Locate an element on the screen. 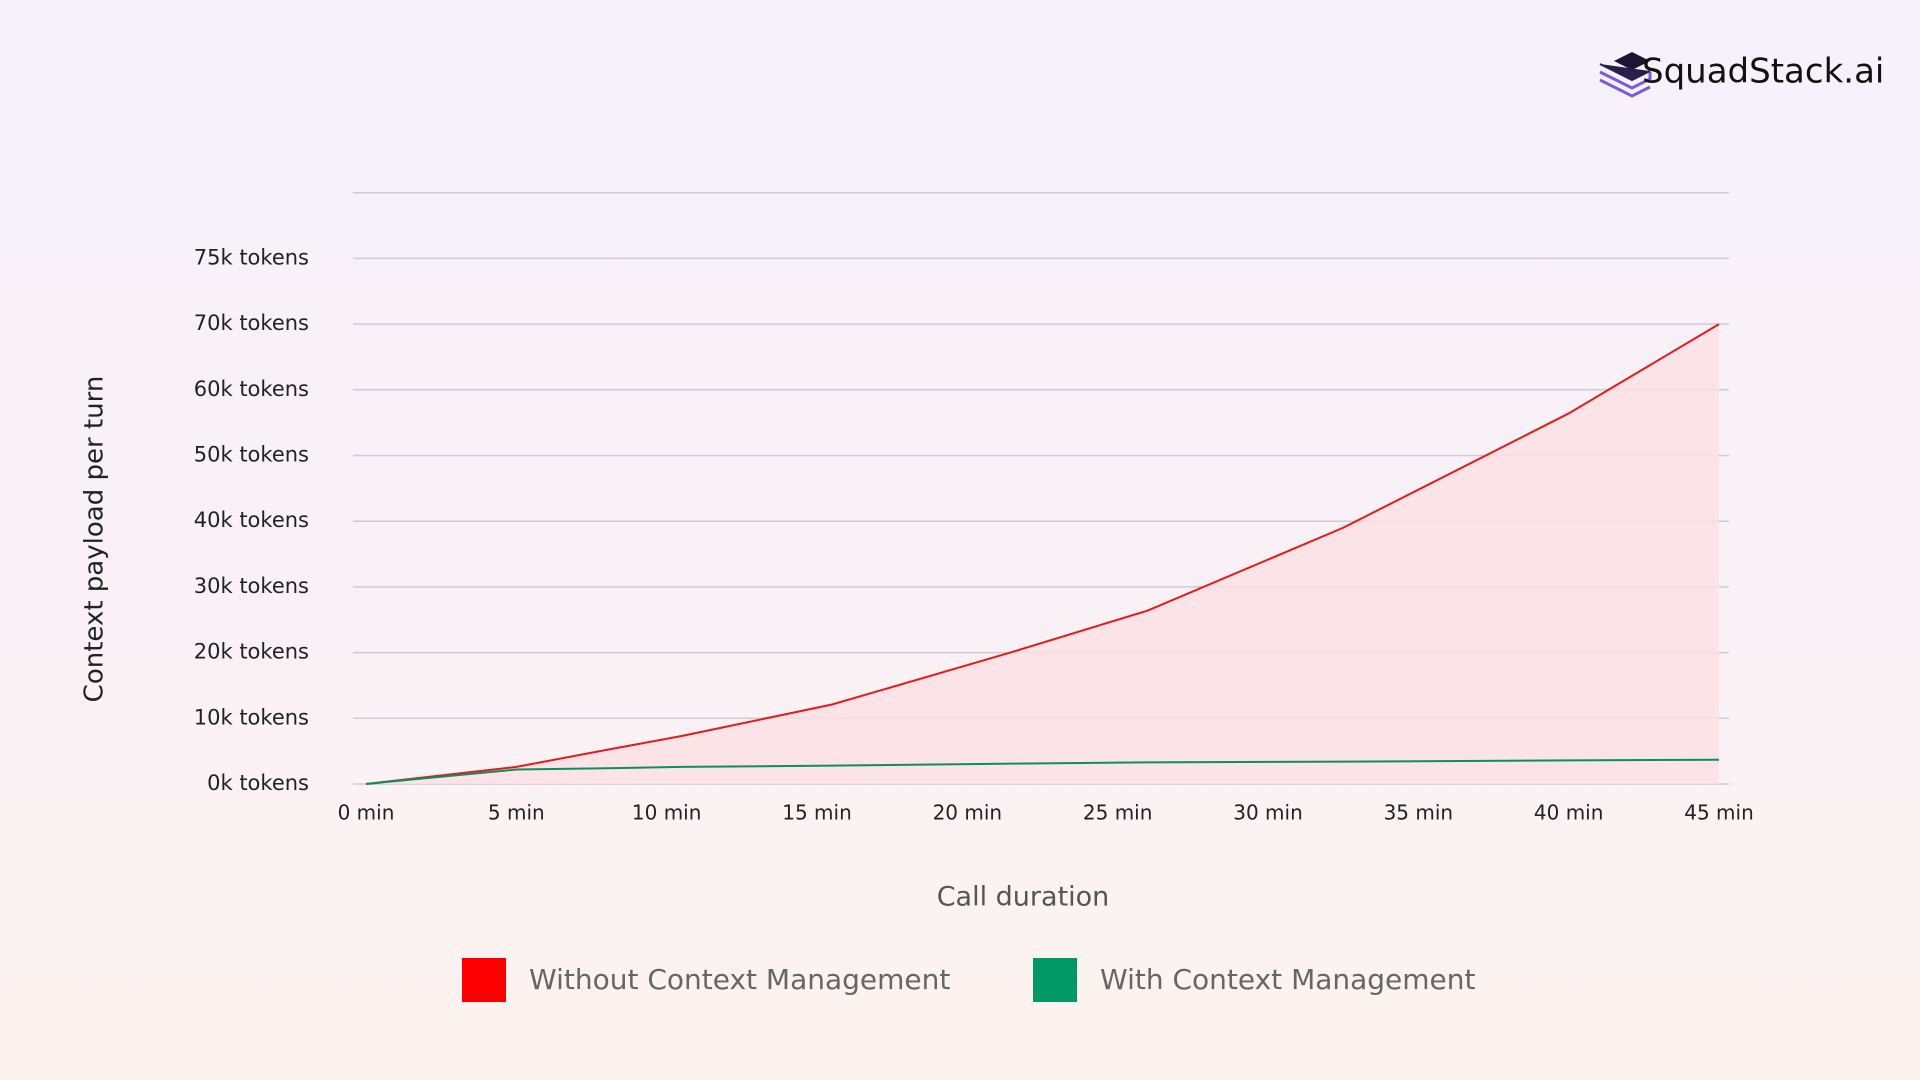 This screenshot has width=1920, height=1080. x-tick-label: 20 min is located at coordinates (968, 813).